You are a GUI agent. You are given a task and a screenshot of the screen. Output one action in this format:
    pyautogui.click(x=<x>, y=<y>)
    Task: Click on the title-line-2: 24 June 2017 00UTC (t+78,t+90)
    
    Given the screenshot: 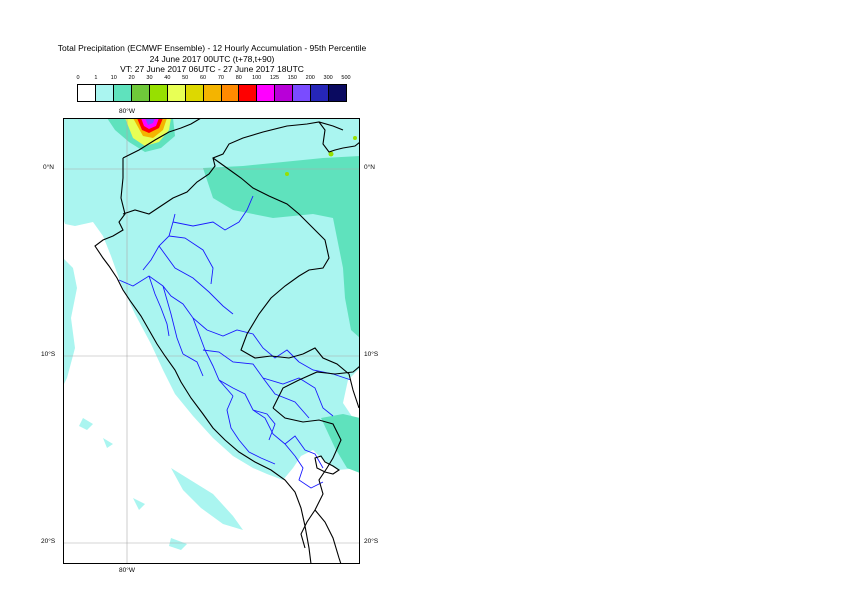 What is the action you would take?
    pyautogui.click(x=212, y=58)
    